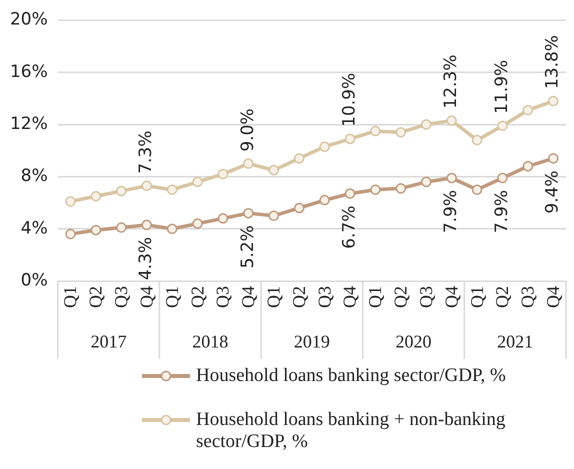 The width and height of the screenshot is (574, 469). Describe the element at coordinates (29, 72) in the screenshot. I see `y-tick-label: 16%` at that location.